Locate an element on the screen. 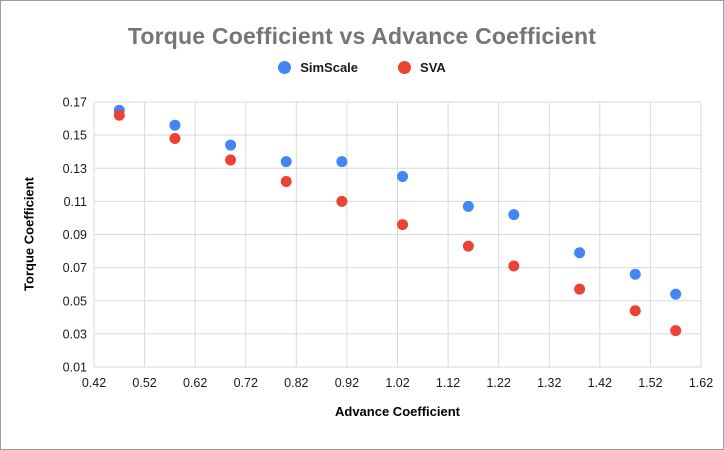  x-tick-label: 0.62 is located at coordinates (195, 383).